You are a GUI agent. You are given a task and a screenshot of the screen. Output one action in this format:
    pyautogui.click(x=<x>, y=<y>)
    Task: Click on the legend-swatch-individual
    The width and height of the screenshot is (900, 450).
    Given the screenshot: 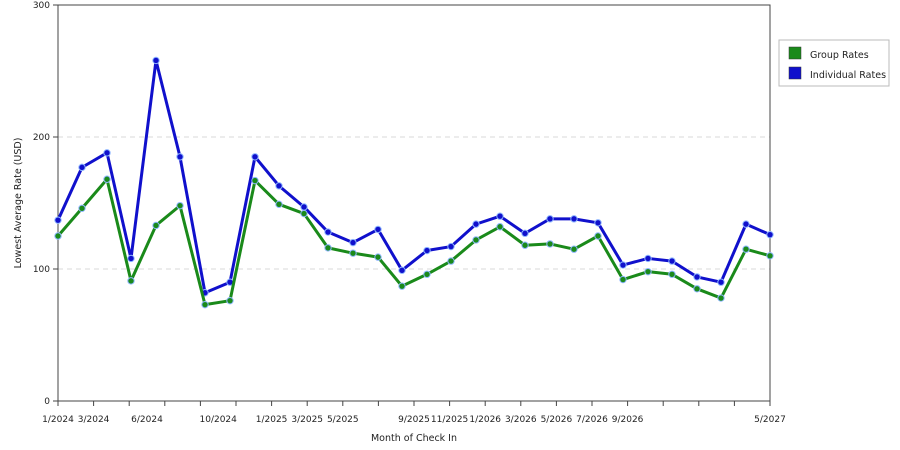 What is the action you would take?
    pyautogui.click(x=795, y=73)
    